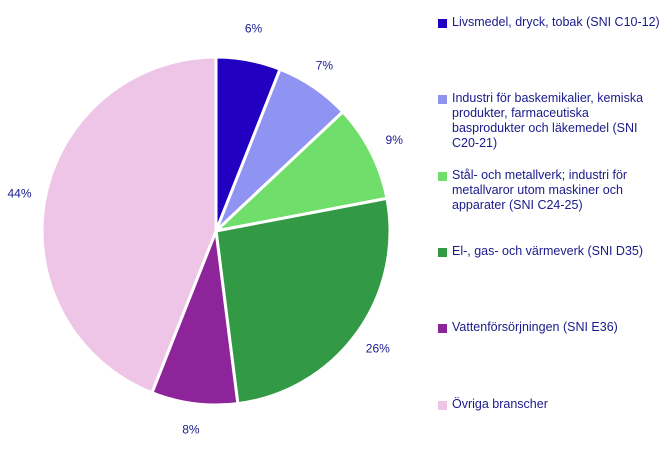  I want to click on legend-label: El-, gas- och värmeverk (SNI D35), so click(548, 251).